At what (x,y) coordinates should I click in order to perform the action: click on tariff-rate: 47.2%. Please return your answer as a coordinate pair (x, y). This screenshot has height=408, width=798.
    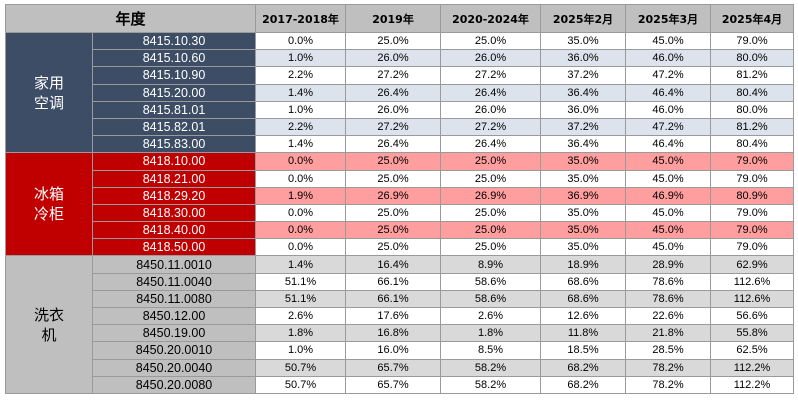
    Looking at the image, I should click on (668, 75).